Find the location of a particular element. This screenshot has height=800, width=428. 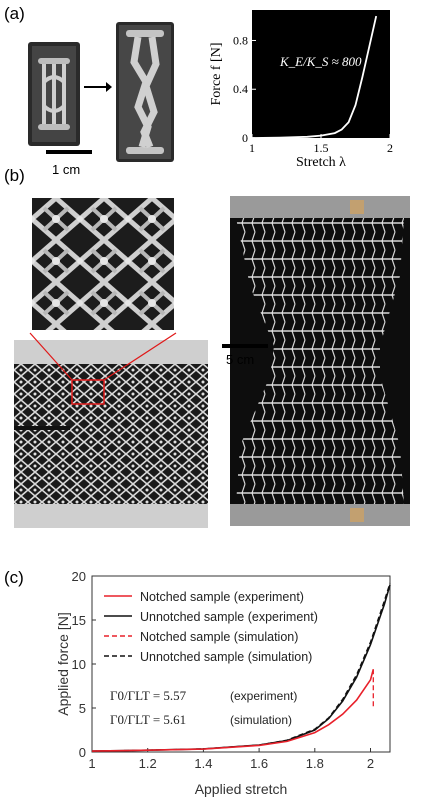

chart-a-xtick-label: 1.5 is located at coordinates (321, 148).